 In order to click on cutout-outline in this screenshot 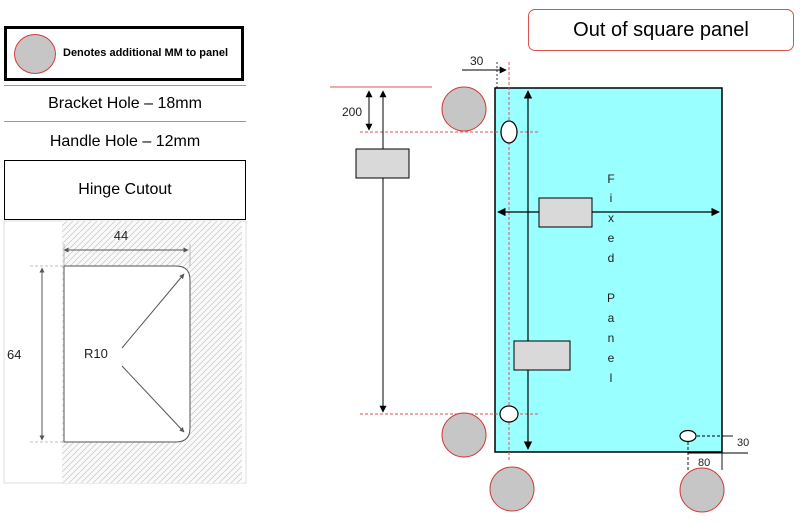, I will do `click(127, 354)`.